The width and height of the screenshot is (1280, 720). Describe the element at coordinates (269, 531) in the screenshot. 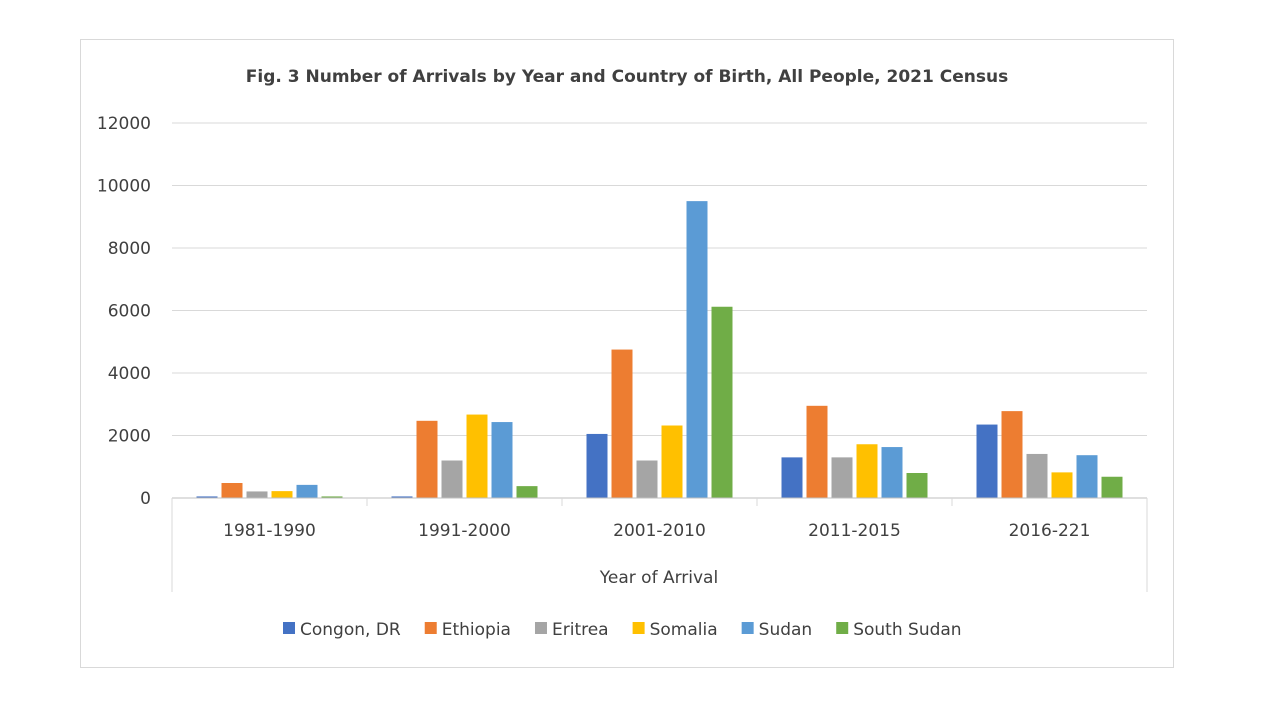

I see `x-tick-label: 1981-1990` at that location.